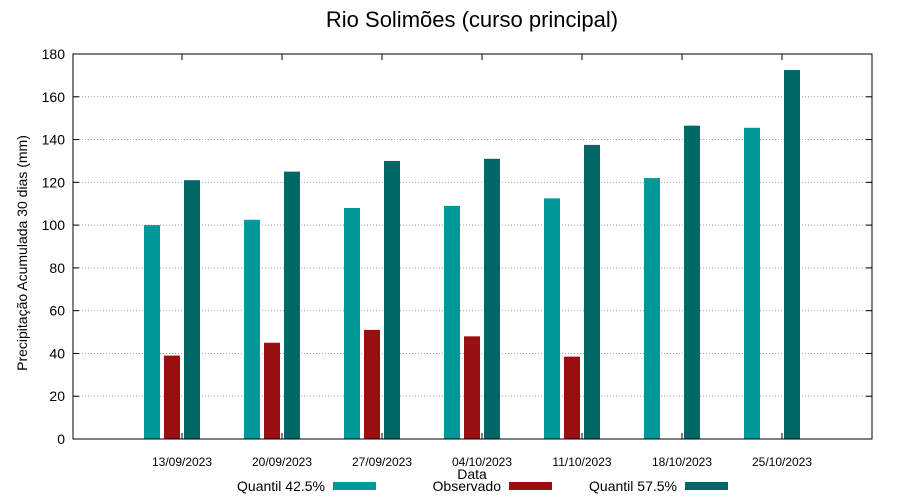 This screenshot has width=900, height=500. I want to click on y-tick-label: 60, so click(57, 311).